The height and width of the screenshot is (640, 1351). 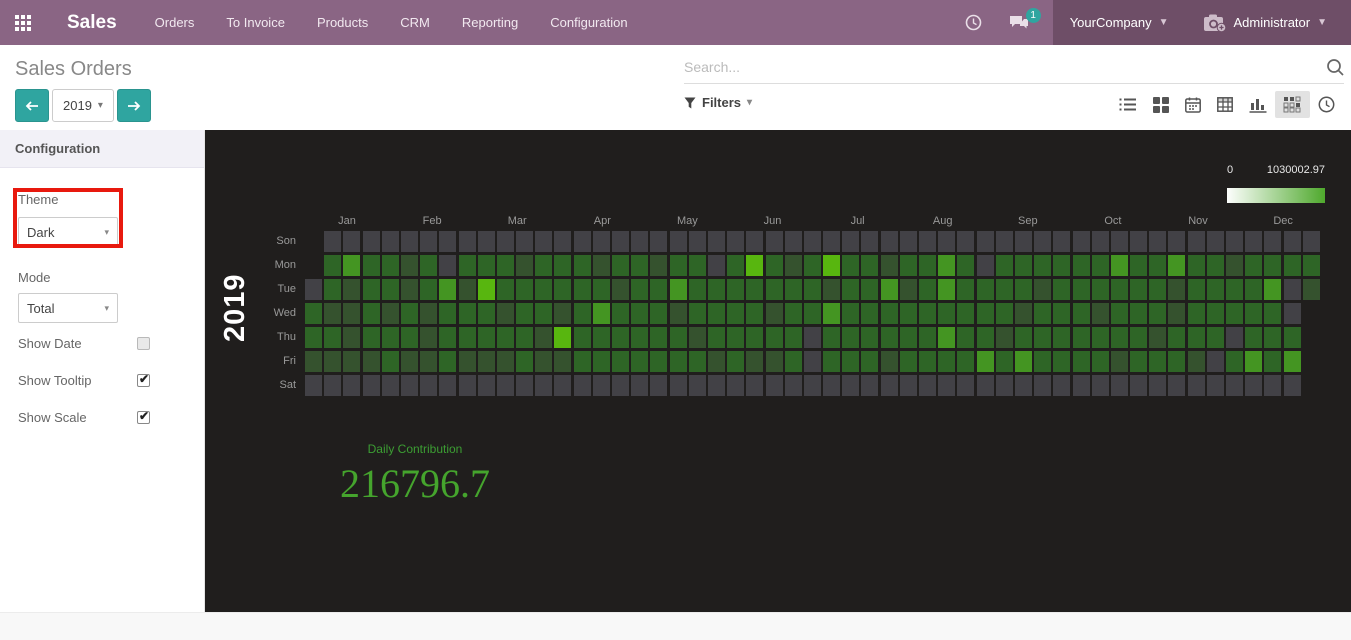 I want to click on company-switcher: YourCompany ▼, so click(x=1119, y=22).